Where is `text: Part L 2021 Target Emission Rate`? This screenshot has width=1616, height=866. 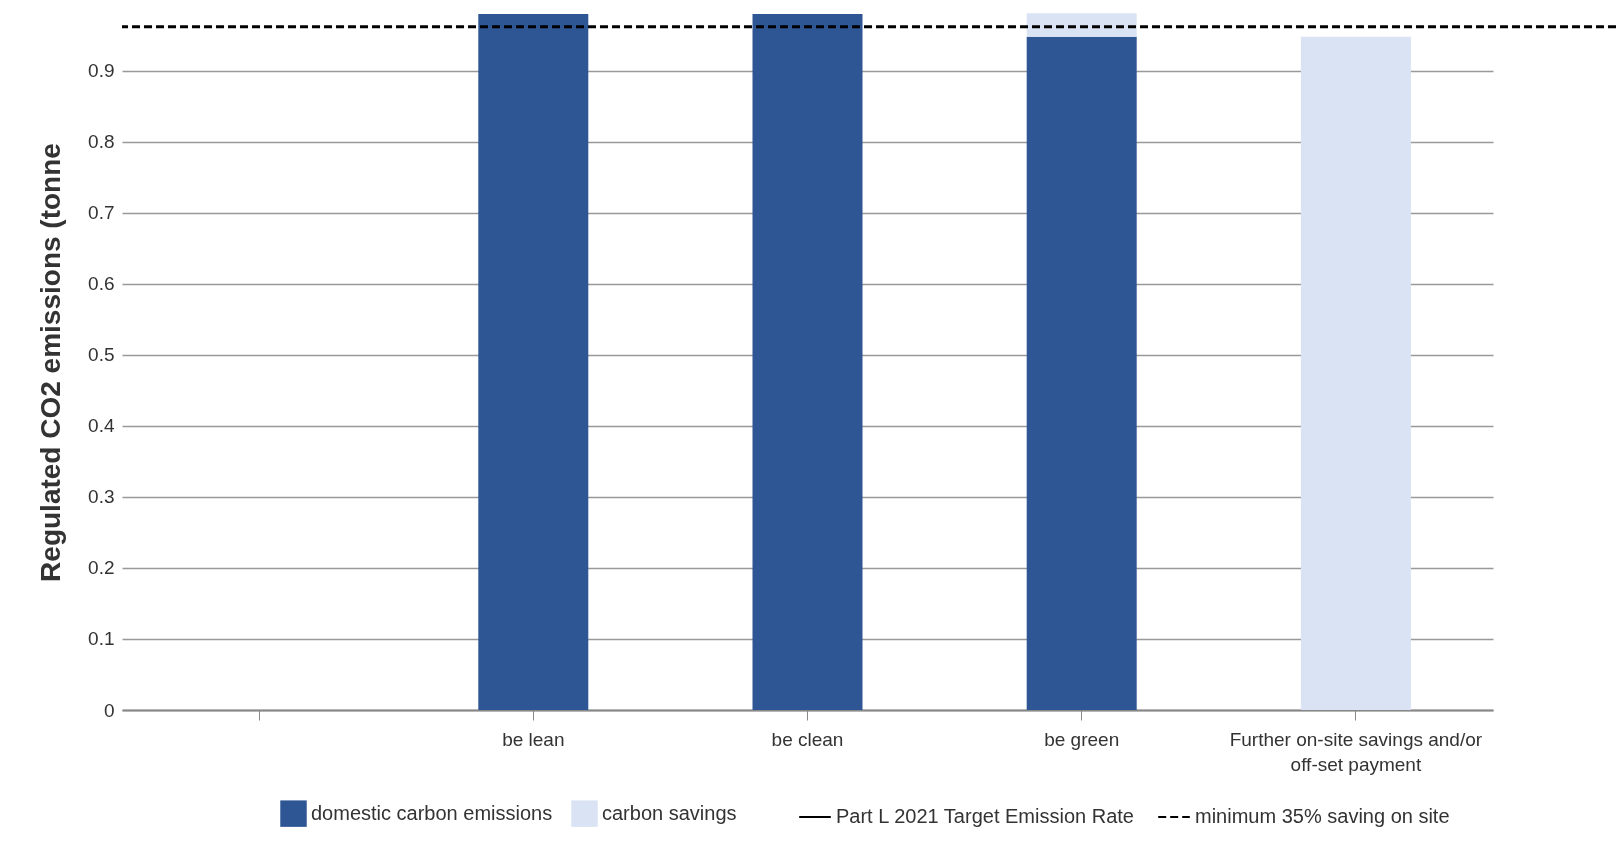 text: Part L 2021 Target Emission Rate is located at coordinates (985, 816).